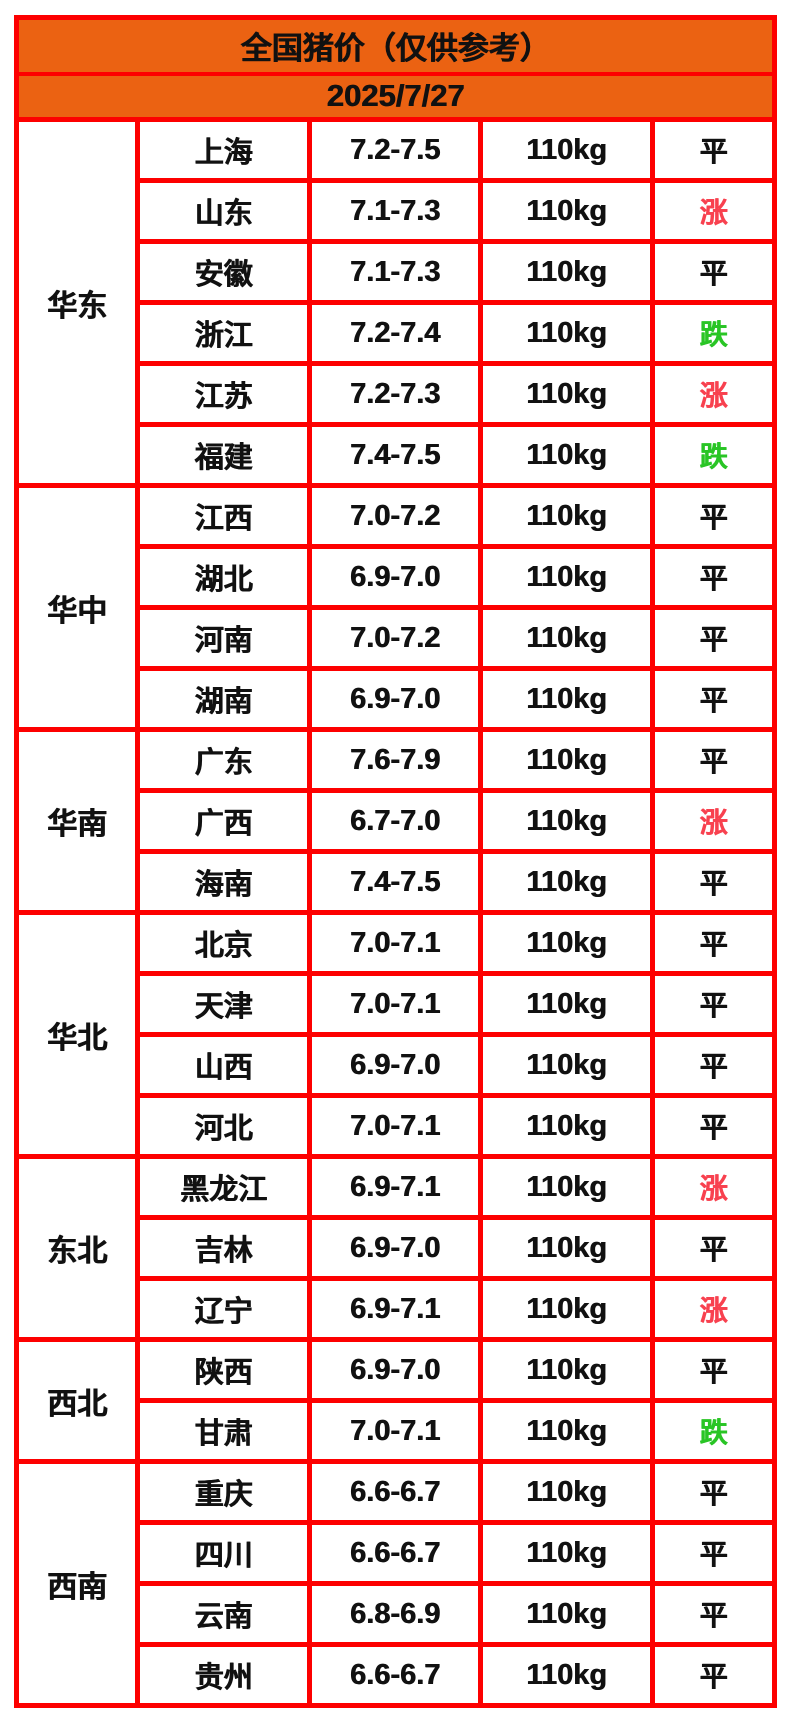  Describe the element at coordinates (223, 1492) in the screenshot. I see `province-cell: 重庆` at that location.